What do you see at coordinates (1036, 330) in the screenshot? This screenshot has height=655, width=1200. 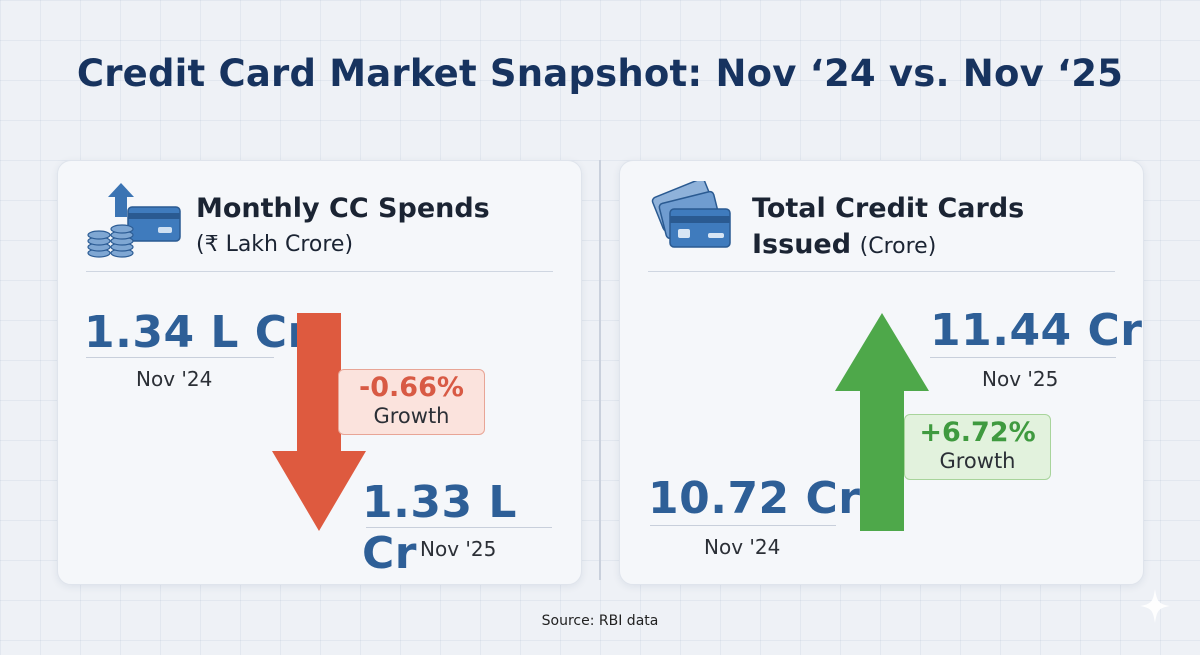 I see `value-after: 11.44 Cr` at bounding box center [1036, 330].